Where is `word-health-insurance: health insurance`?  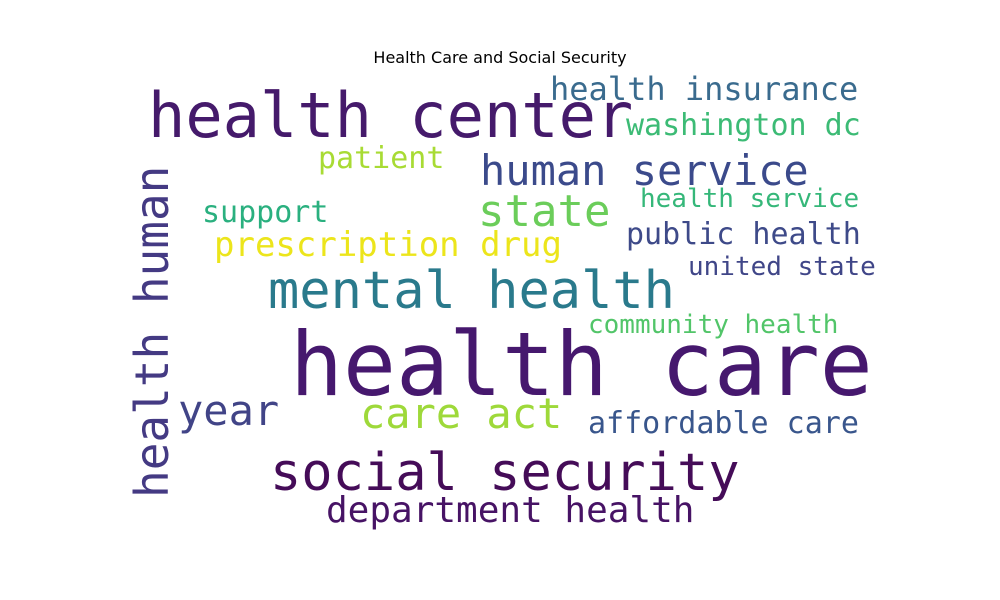 word-health-insurance: health insurance is located at coordinates (704, 89).